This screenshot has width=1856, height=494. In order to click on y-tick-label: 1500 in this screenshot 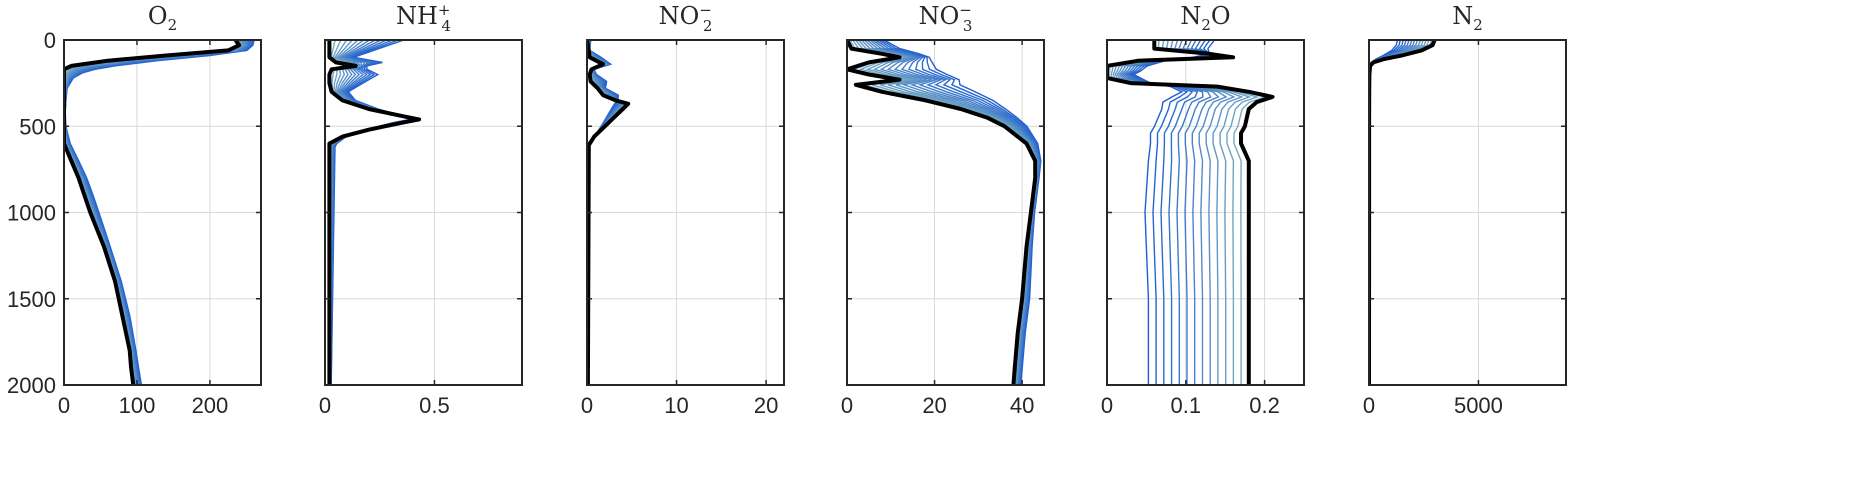, I will do `click(31, 299)`.